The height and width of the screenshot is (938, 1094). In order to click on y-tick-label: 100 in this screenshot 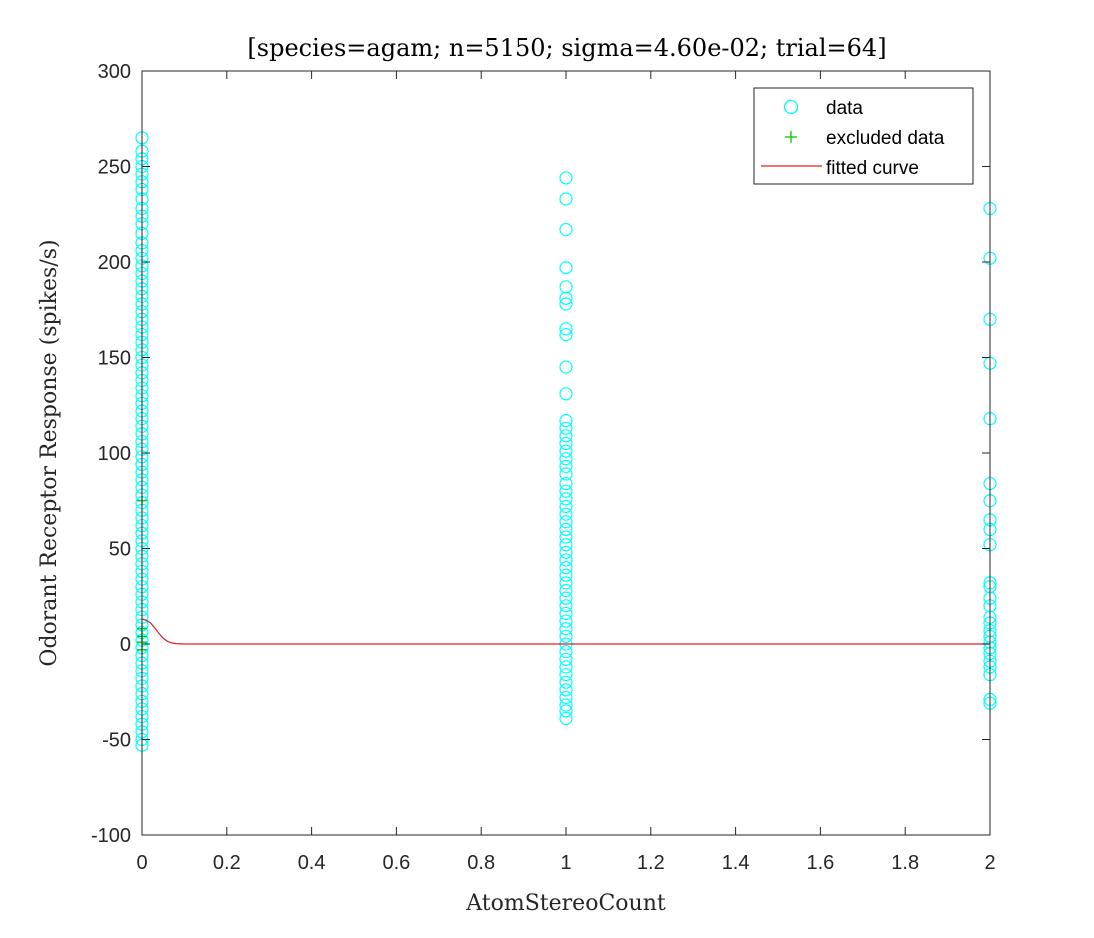, I will do `click(114, 454)`.